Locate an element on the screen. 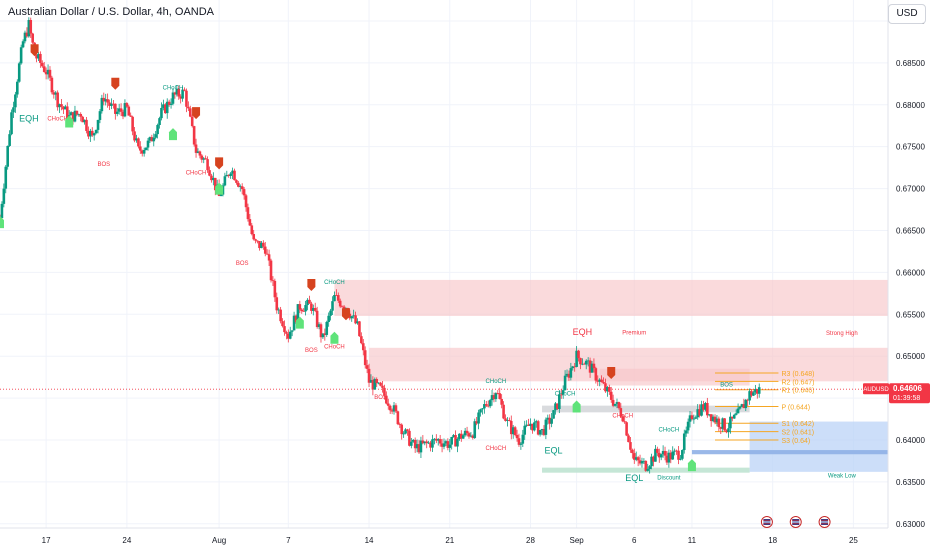  x-tick-label: 7 is located at coordinates (288, 540).